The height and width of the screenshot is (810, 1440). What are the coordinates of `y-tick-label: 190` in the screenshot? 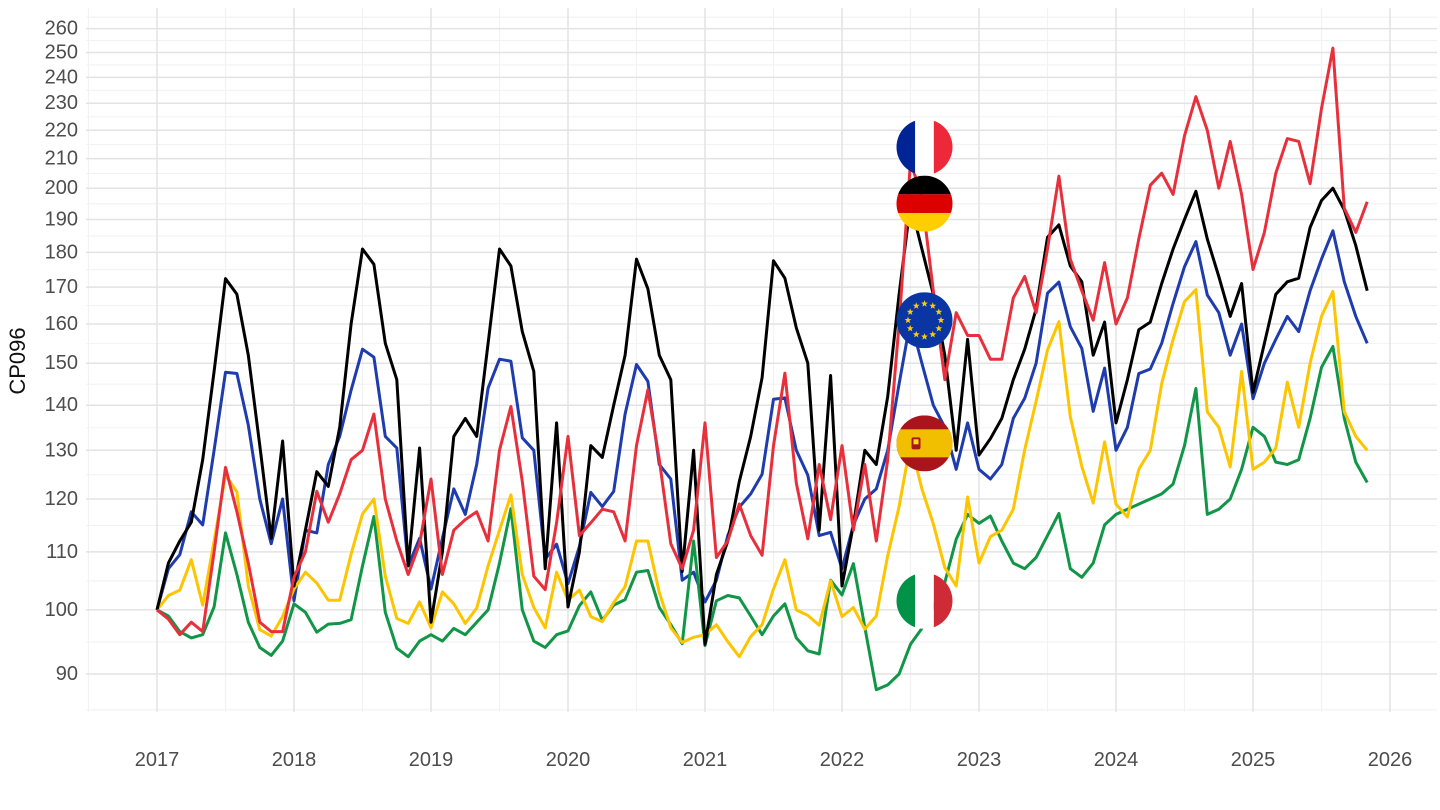 It's located at (61, 219).